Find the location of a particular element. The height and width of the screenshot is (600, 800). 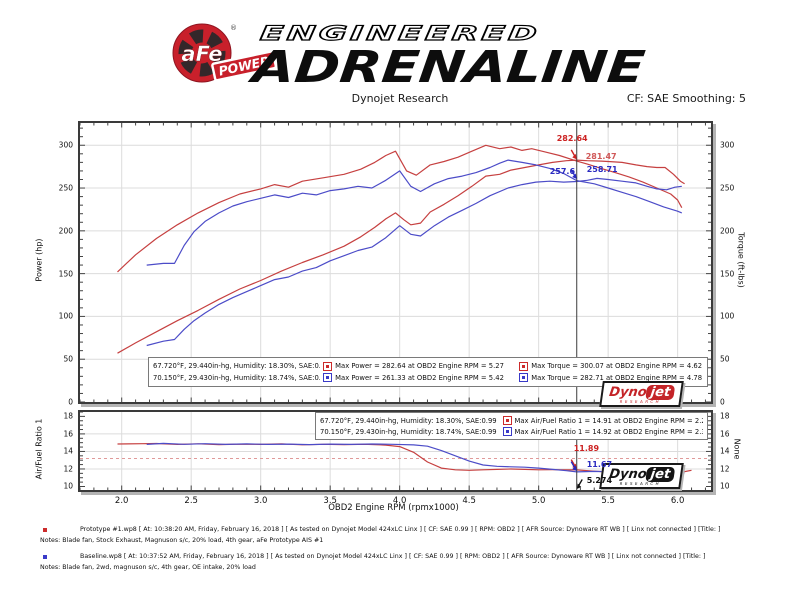

brand-wordmark: ENGINEERED ADRENALINE is located at coordinates (446, 55).